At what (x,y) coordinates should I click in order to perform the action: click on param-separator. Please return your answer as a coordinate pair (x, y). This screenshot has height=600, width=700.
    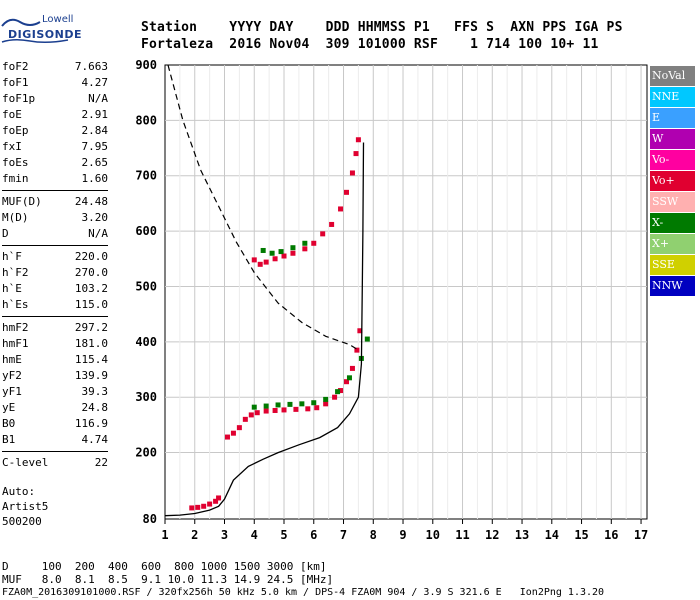
    Looking at the image, I should click on (55, 190).